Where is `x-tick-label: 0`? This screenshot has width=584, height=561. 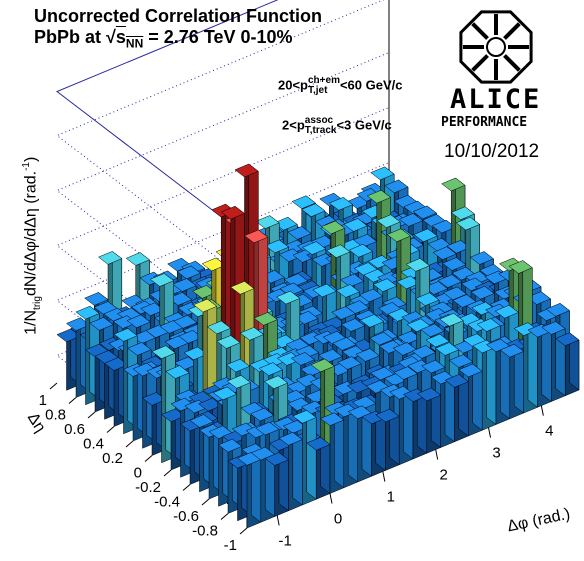
x-tick-label: 0 is located at coordinates (338, 519).